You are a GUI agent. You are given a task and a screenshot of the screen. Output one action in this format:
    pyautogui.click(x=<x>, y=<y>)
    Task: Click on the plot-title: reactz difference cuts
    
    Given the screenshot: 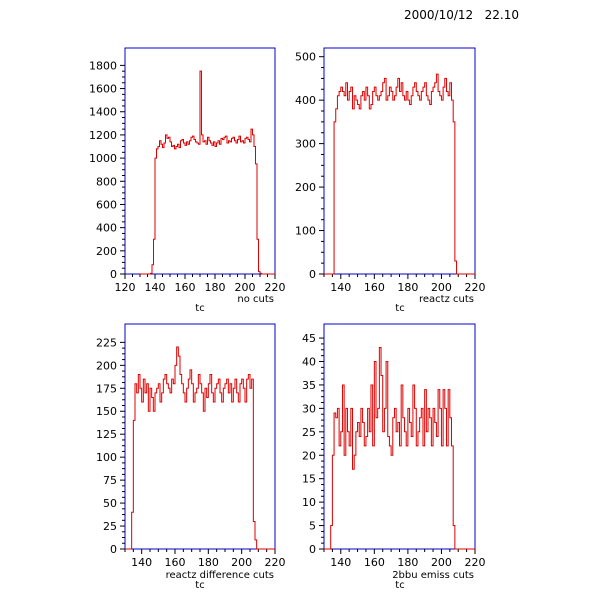 What is the action you would take?
    pyautogui.click(x=220, y=575)
    